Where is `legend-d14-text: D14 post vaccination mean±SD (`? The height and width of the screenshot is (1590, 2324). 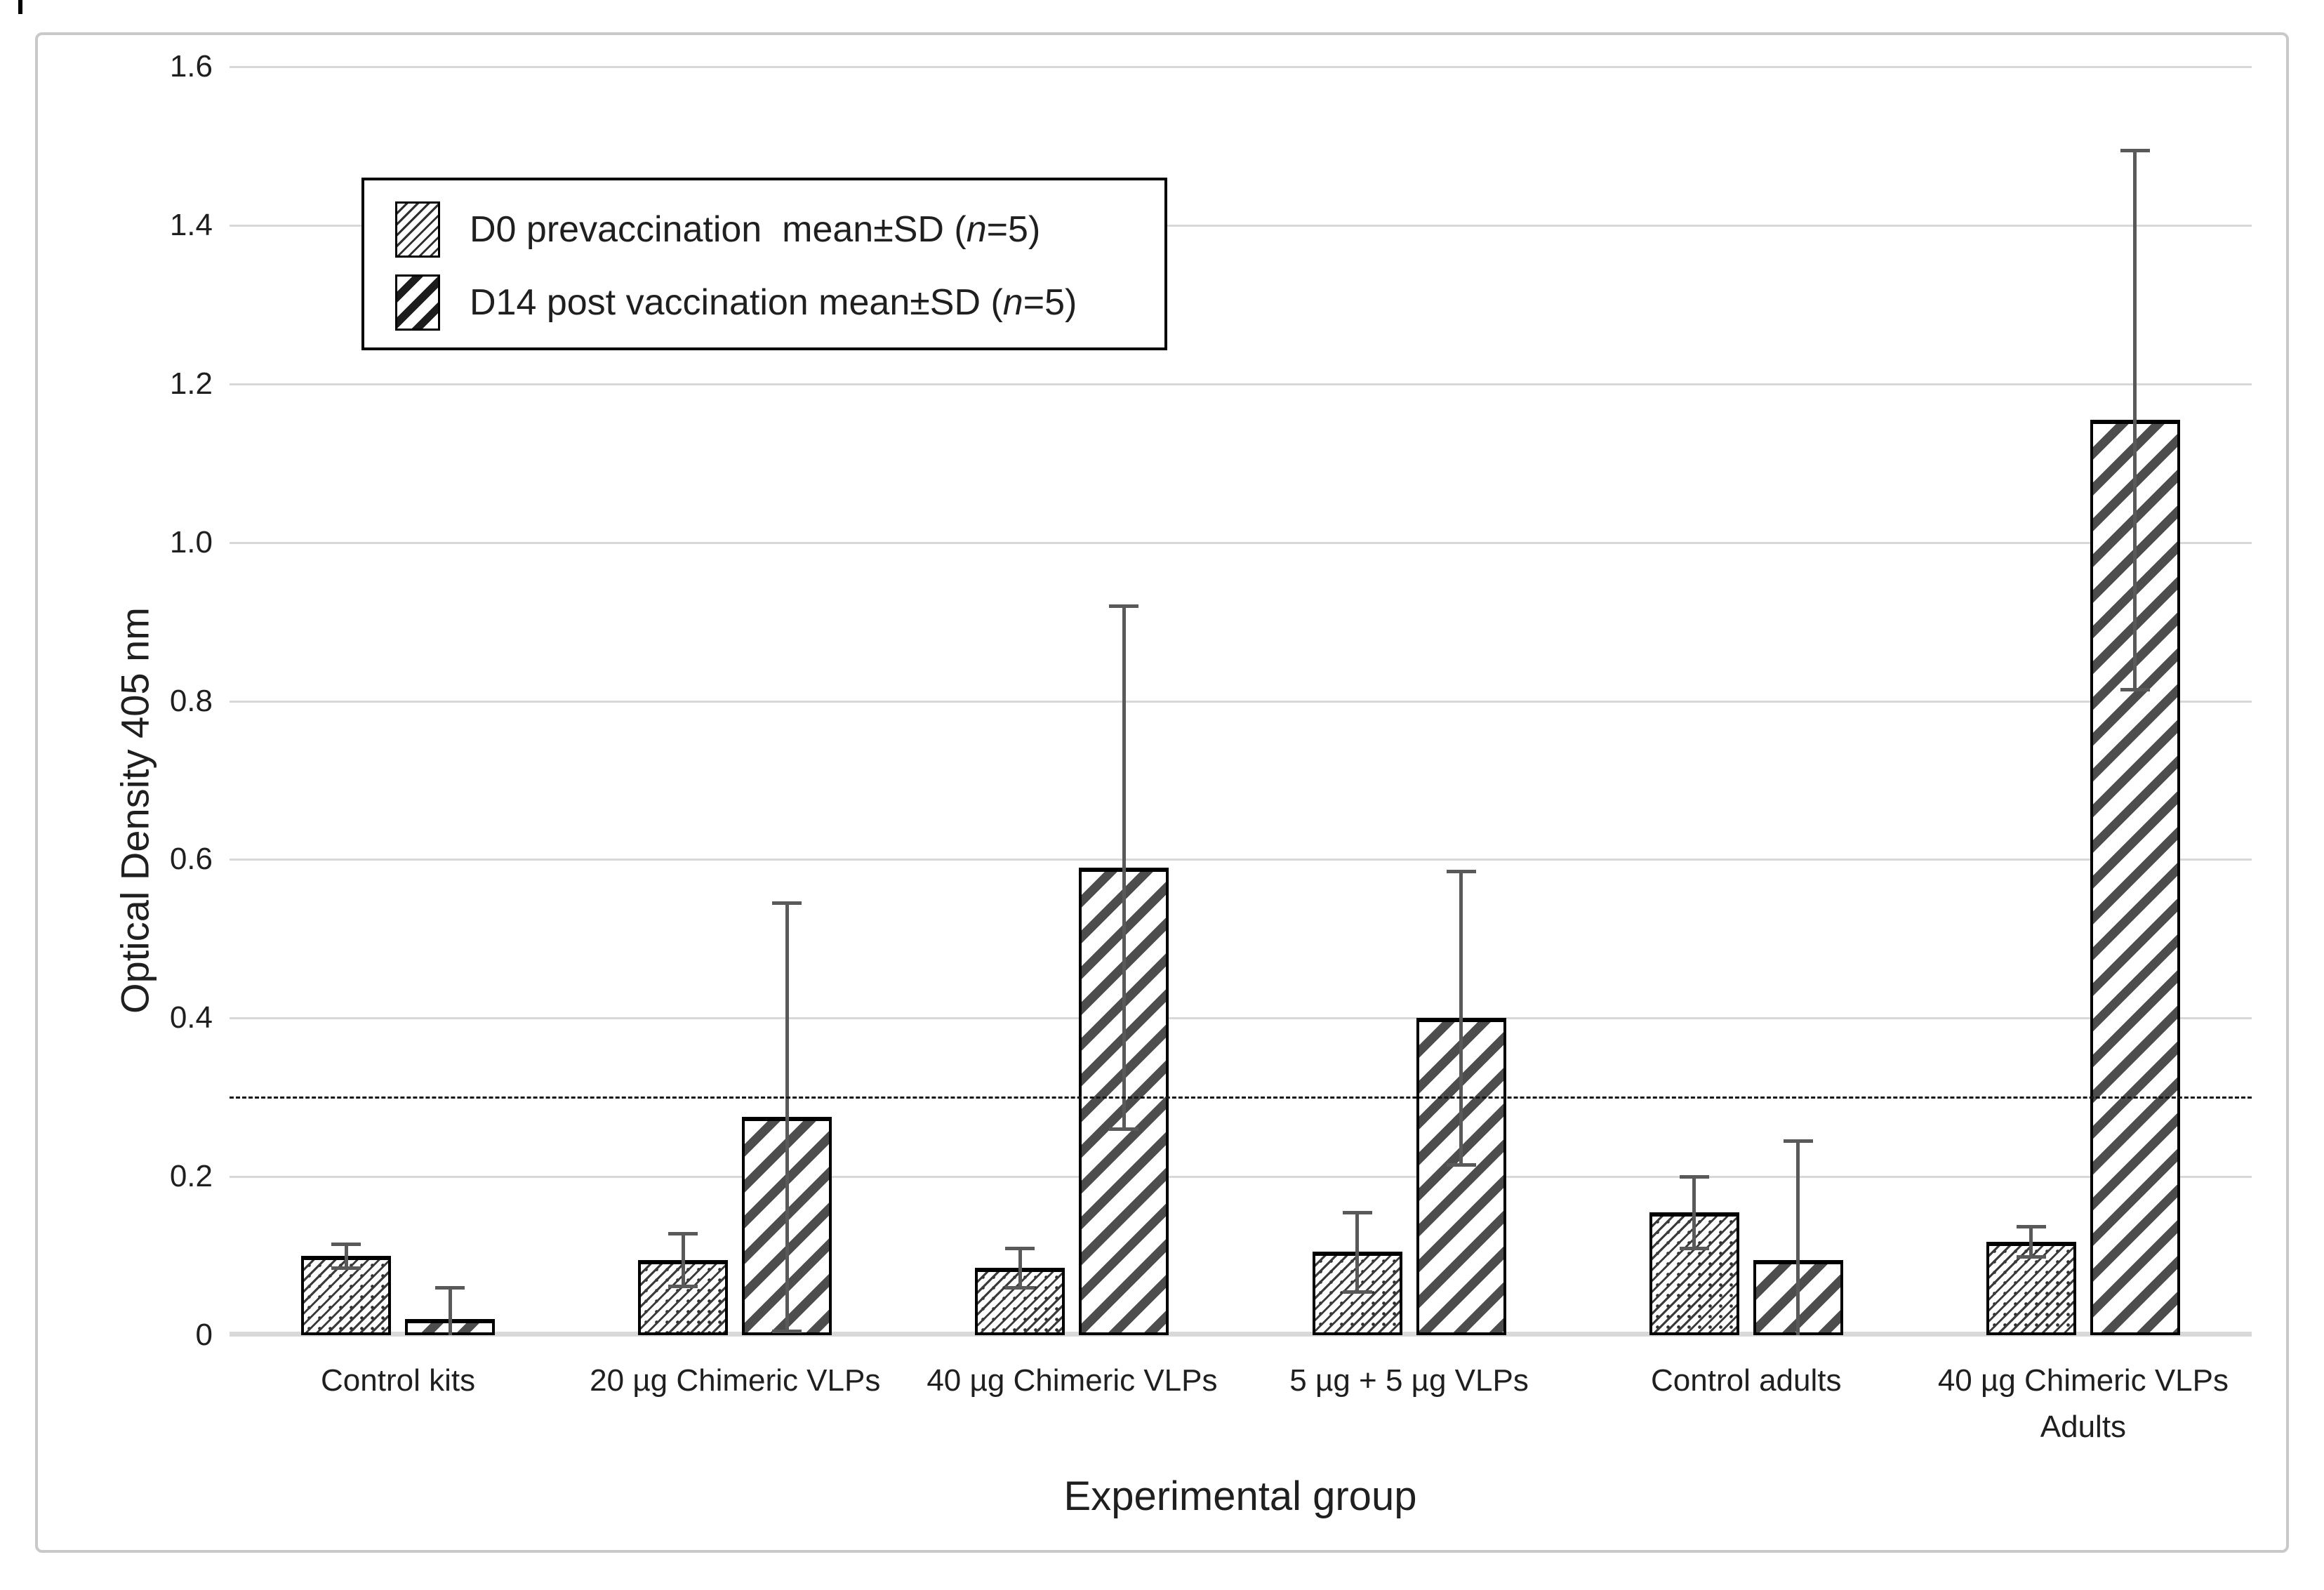
legend-d14-text: D14 post vaccination mean±SD ( is located at coordinates (736, 302).